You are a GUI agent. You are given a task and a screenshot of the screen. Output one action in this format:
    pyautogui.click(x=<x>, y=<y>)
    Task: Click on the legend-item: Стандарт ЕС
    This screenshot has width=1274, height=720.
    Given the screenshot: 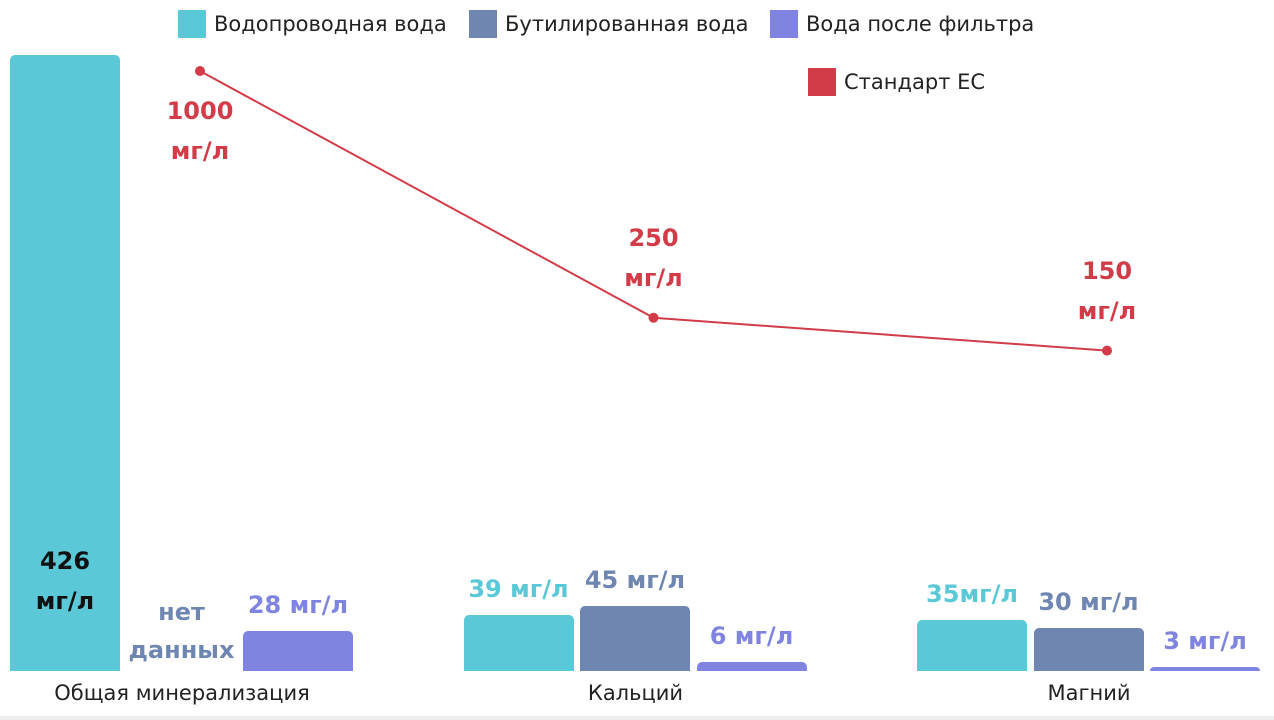 What is the action you would take?
    pyautogui.click(x=896, y=82)
    